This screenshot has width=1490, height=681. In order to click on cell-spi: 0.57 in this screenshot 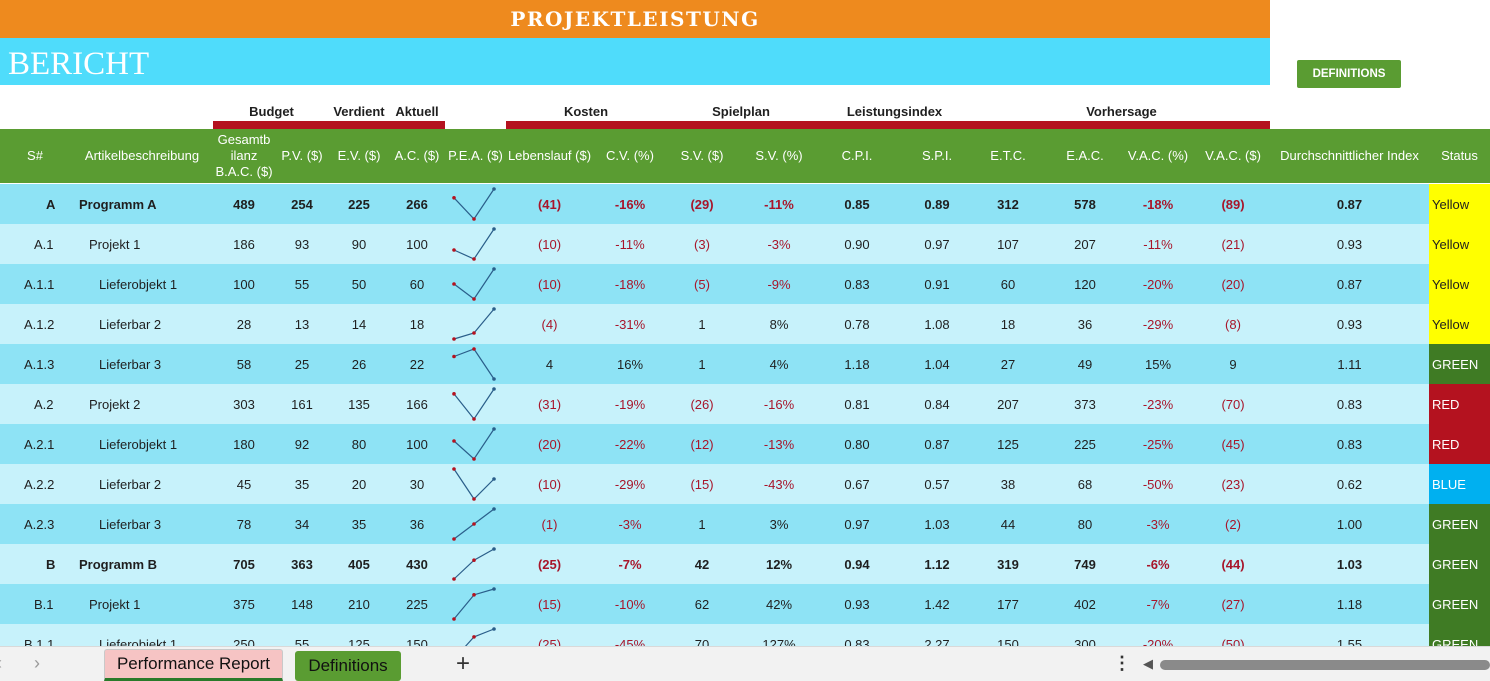, I will do `click(937, 484)`.